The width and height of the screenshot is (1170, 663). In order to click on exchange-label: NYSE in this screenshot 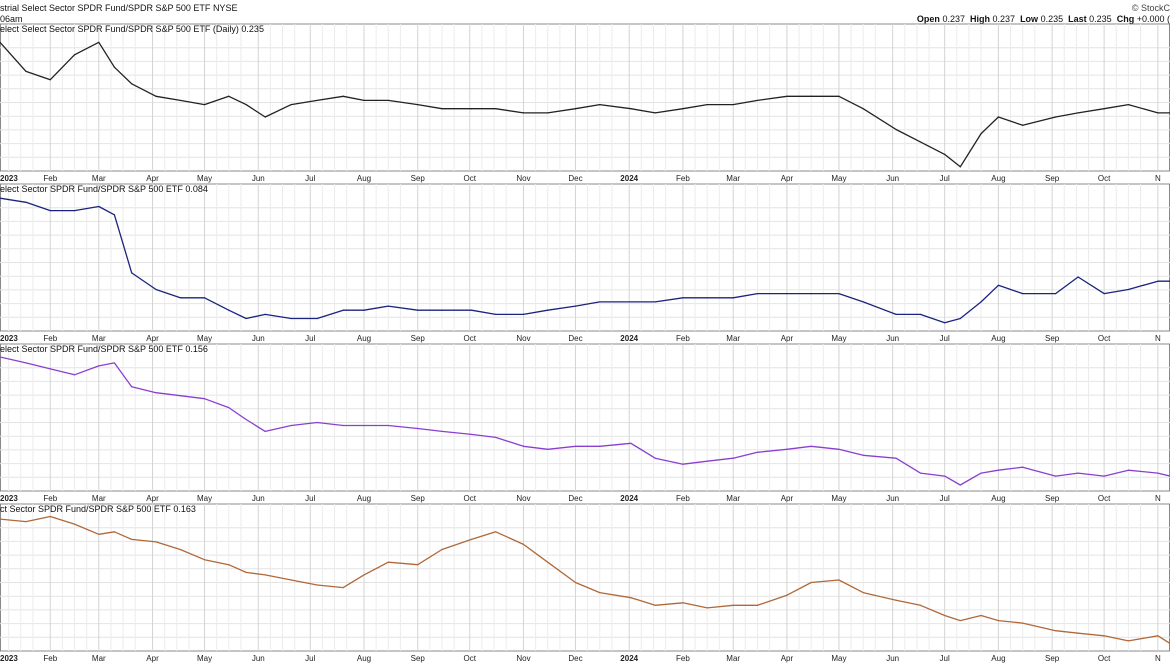, I will do `click(225, 8)`.